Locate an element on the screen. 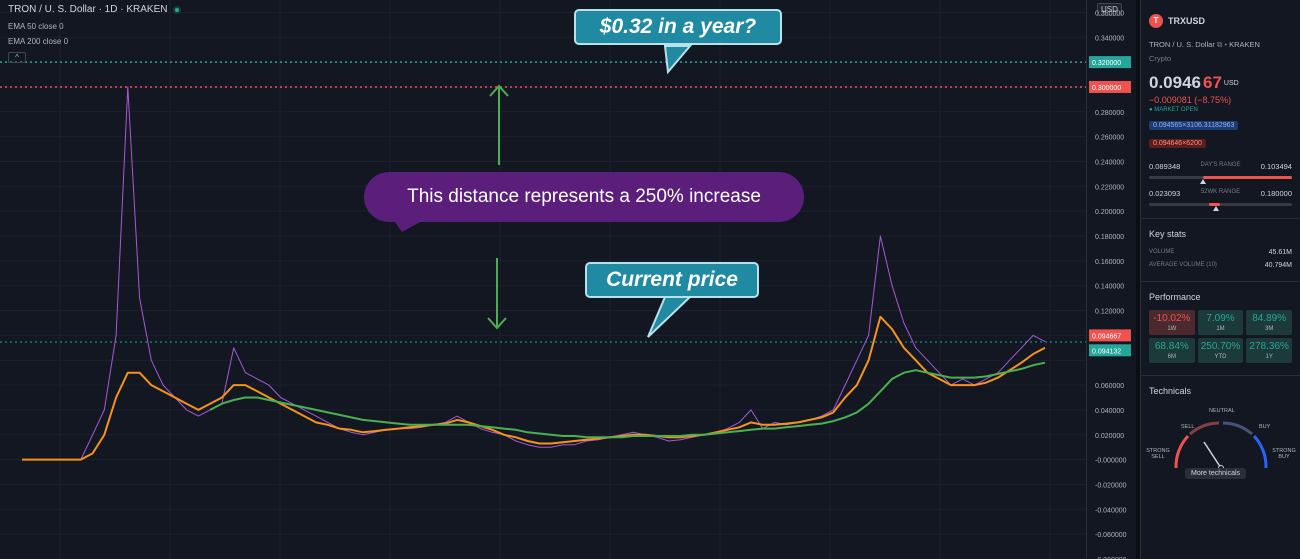  price-tick-label: 0.360000 is located at coordinates (1109, 13).